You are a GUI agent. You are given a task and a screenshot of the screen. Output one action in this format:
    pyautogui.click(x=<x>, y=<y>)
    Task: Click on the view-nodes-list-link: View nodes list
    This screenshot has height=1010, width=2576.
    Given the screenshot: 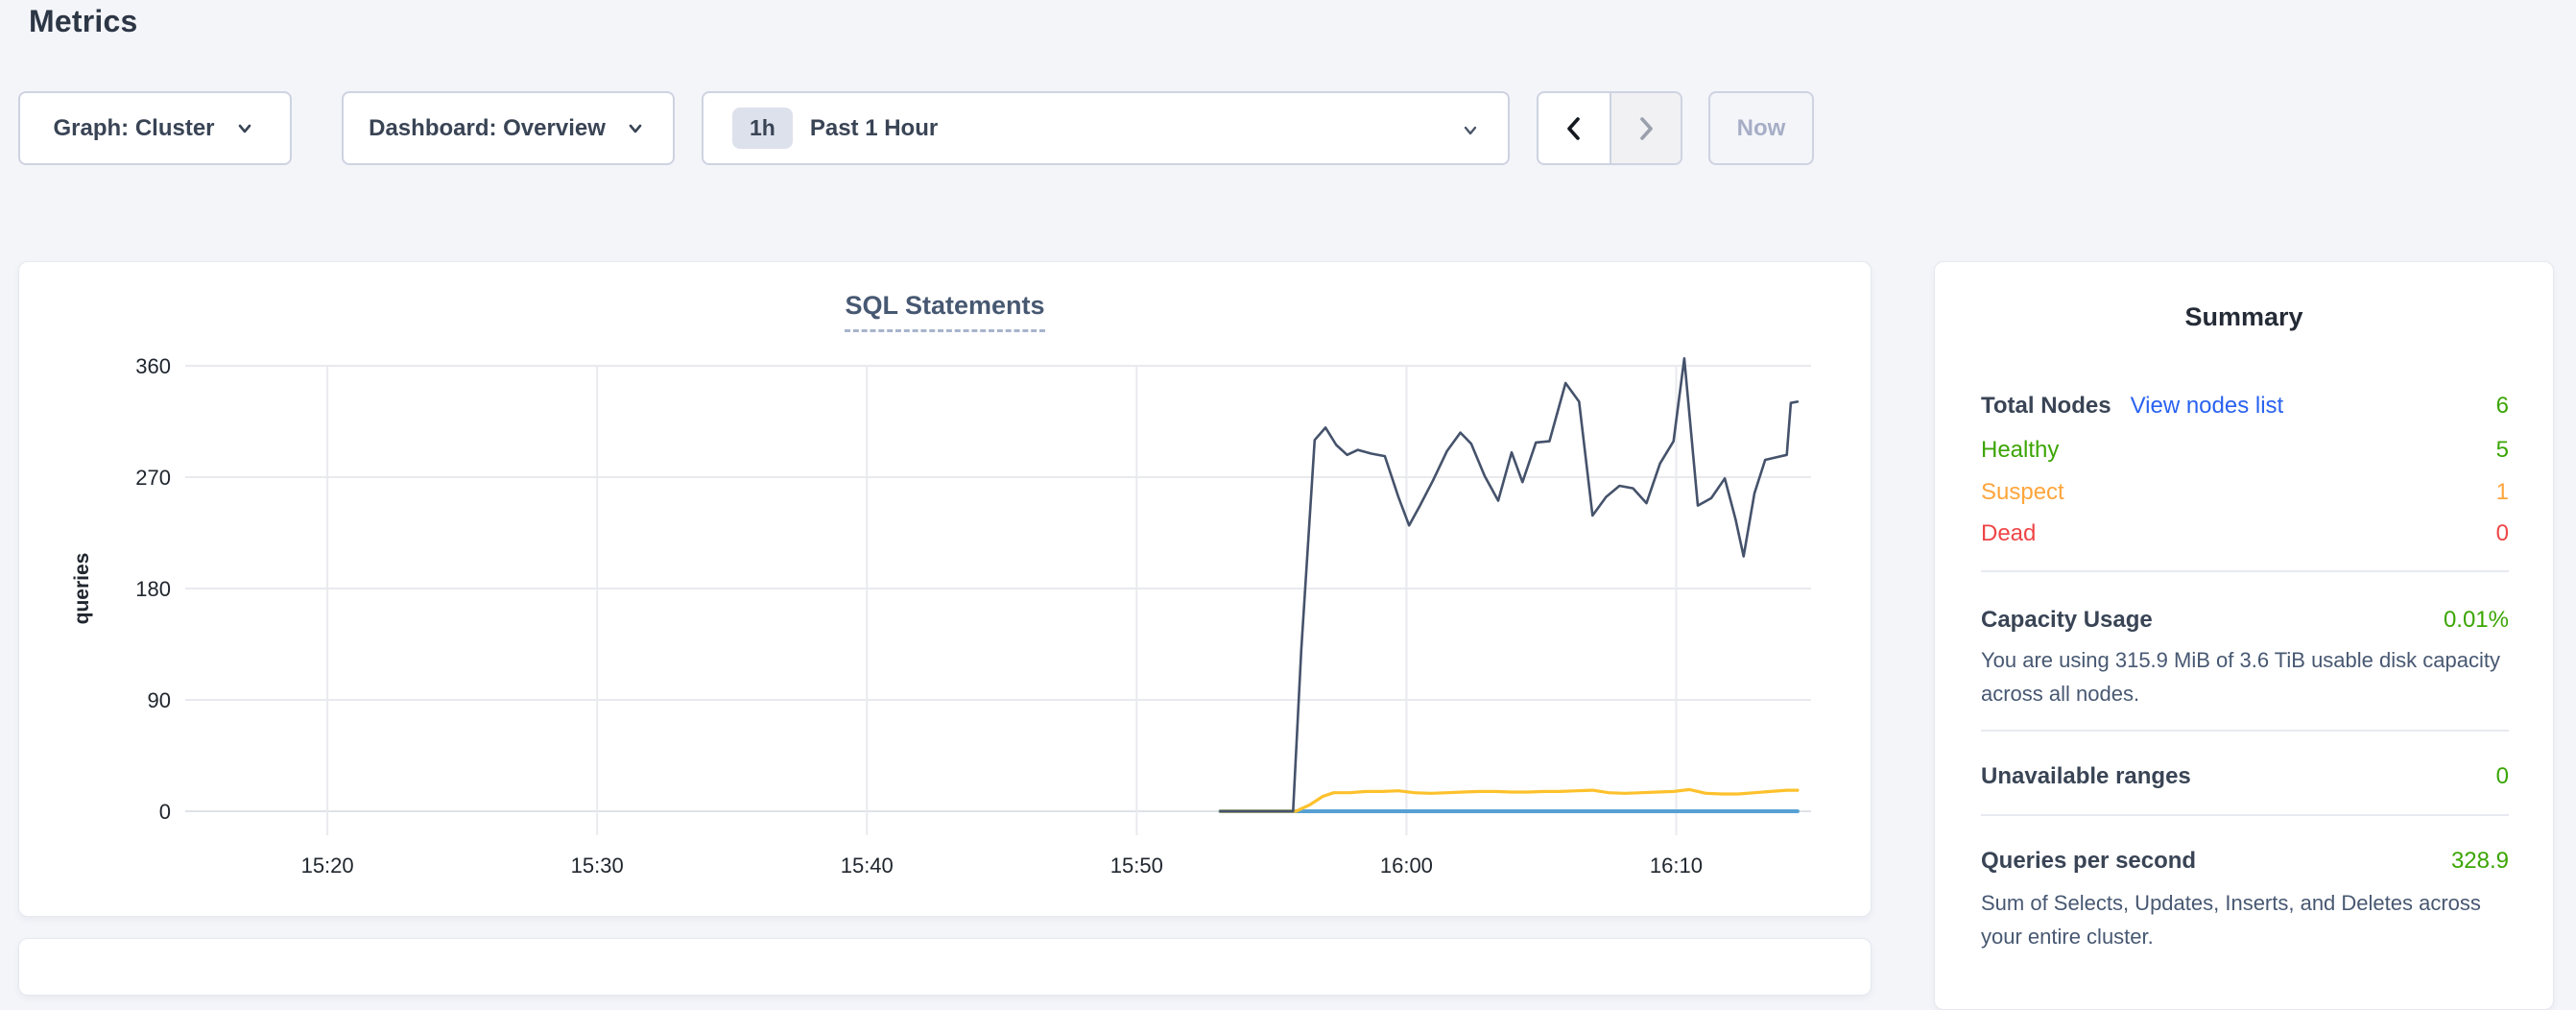 What is the action you would take?
    pyautogui.click(x=2207, y=406)
    